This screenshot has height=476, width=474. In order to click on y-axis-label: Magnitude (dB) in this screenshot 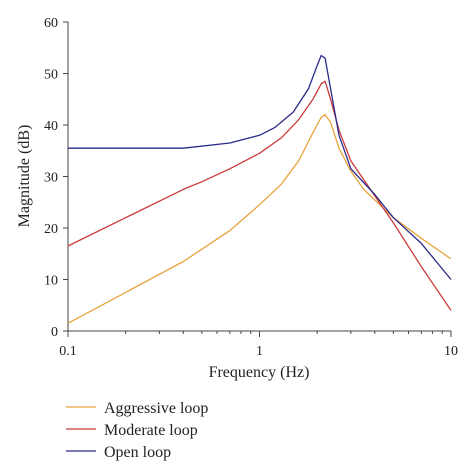, I will do `click(24, 176)`.